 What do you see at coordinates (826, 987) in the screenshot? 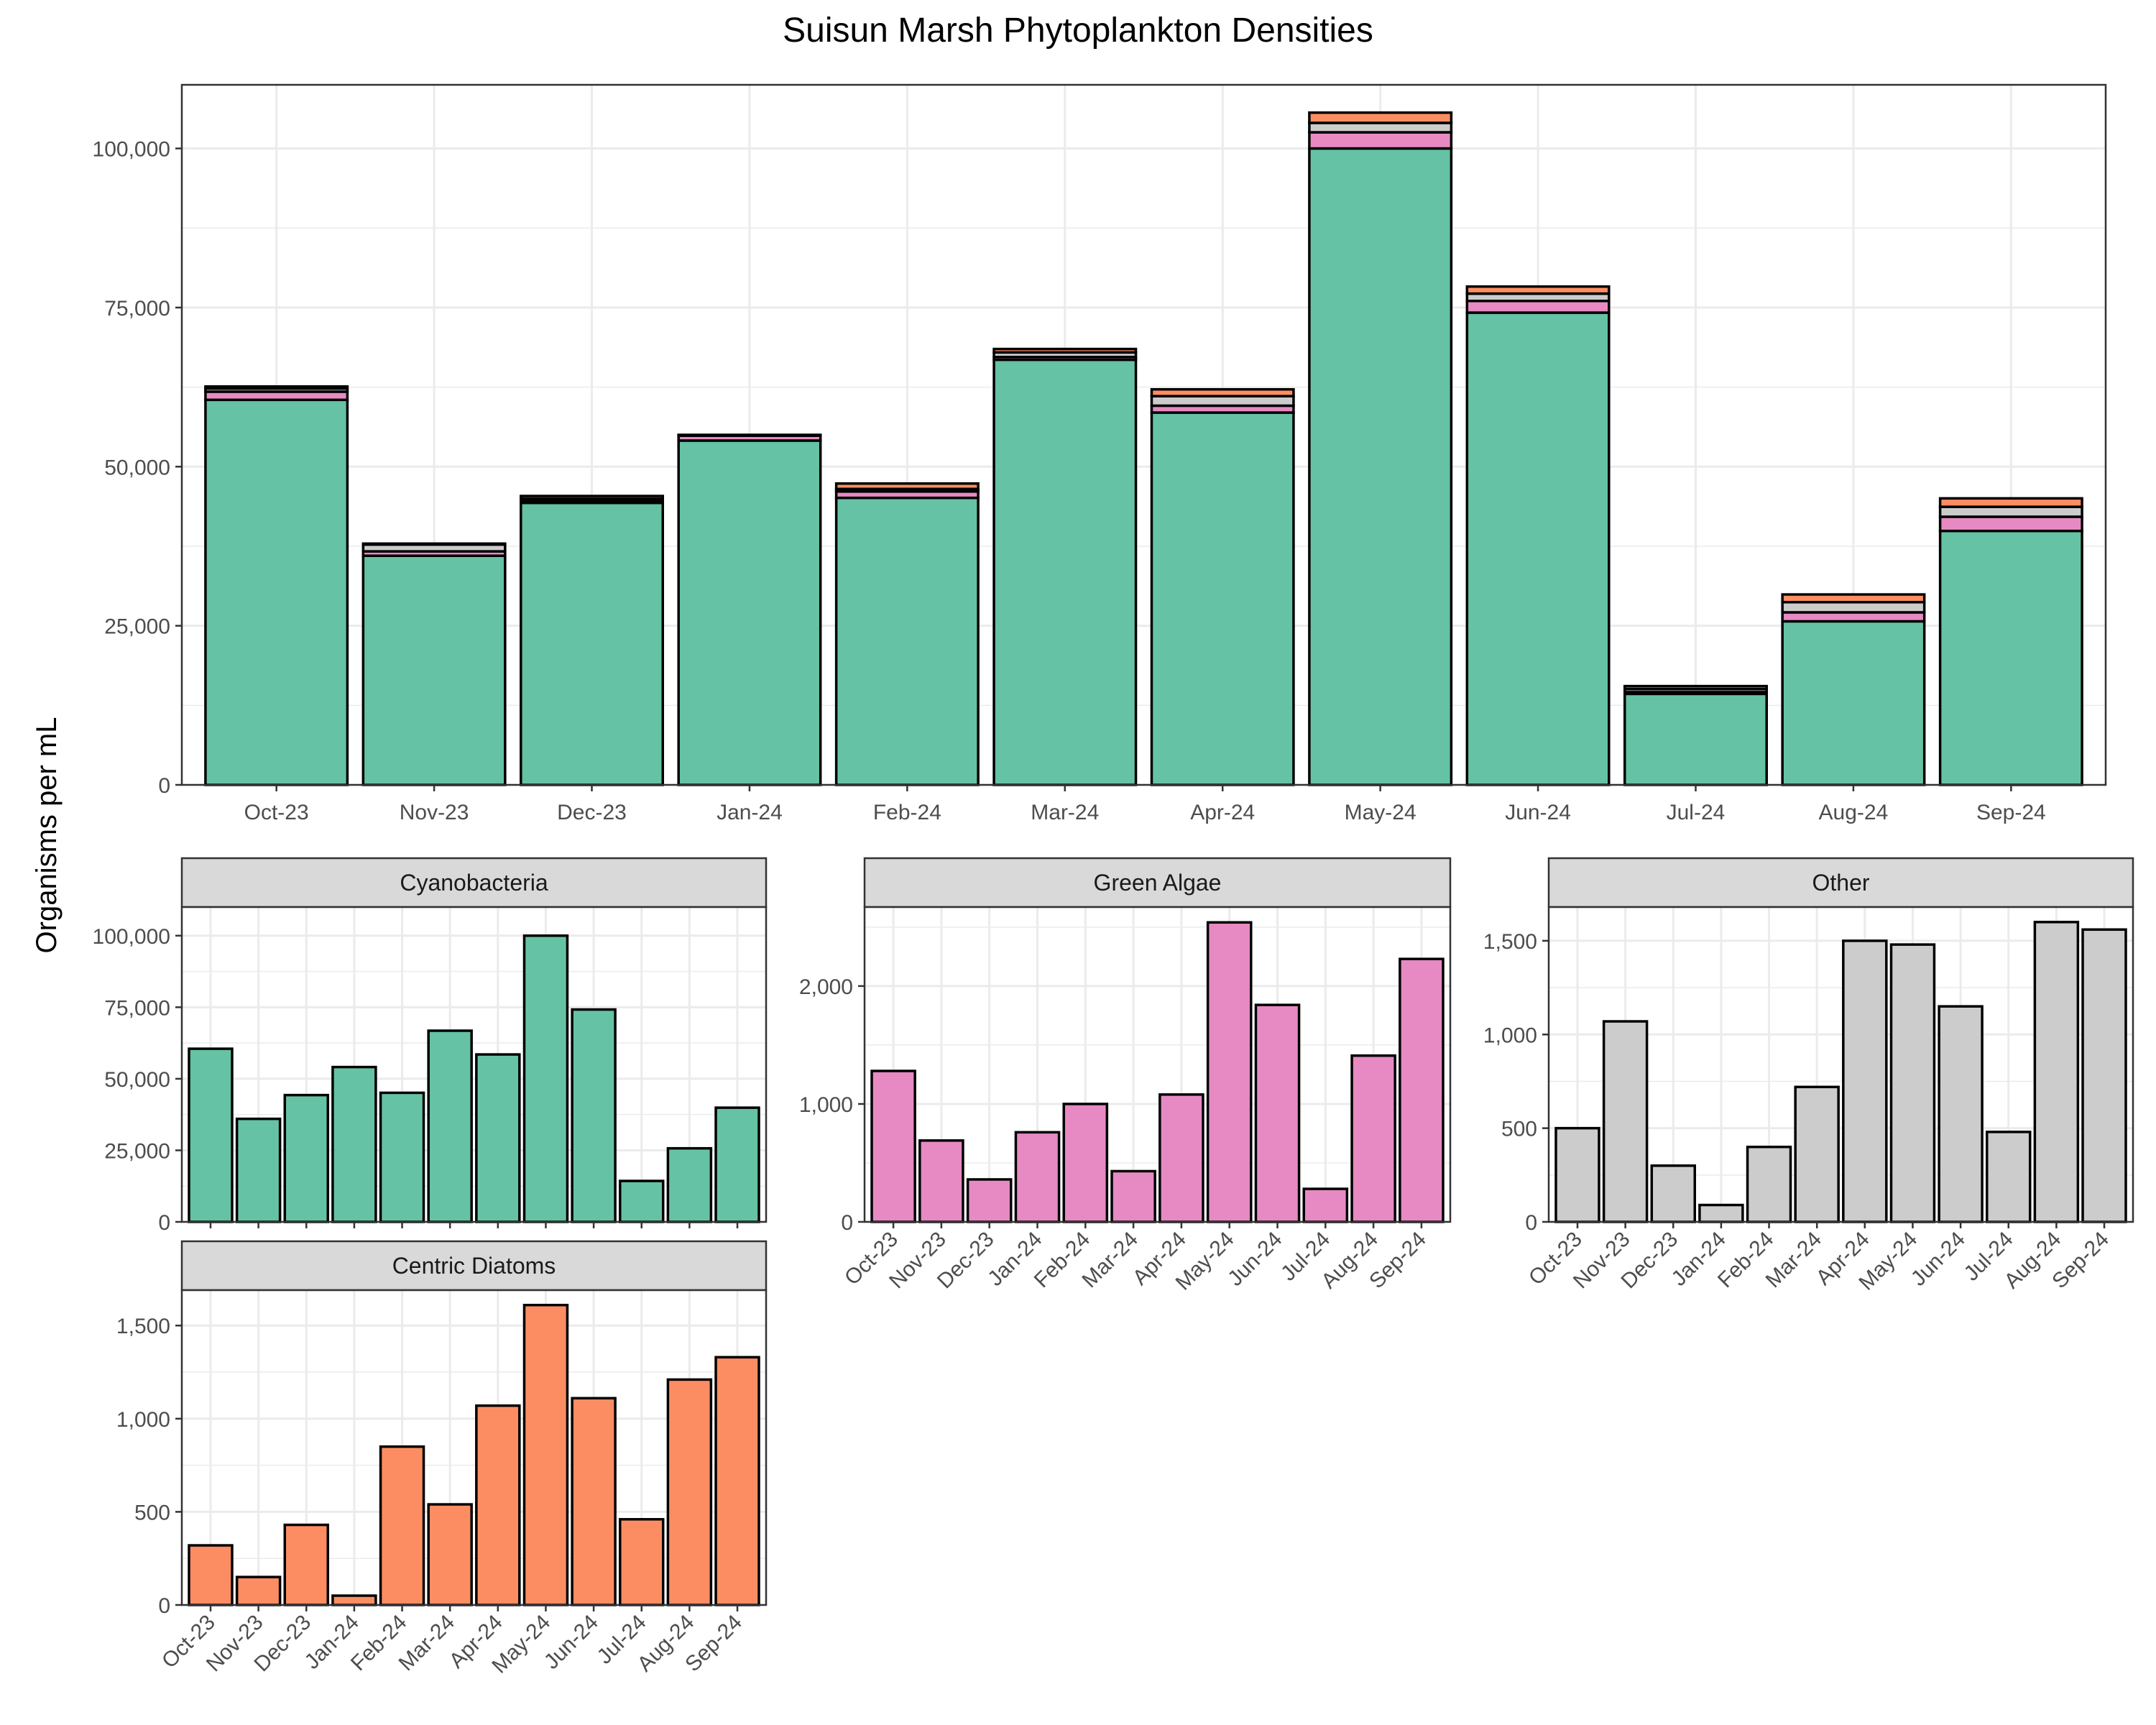
I see `y-tick-label: 2,000` at bounding box center [826, 987].